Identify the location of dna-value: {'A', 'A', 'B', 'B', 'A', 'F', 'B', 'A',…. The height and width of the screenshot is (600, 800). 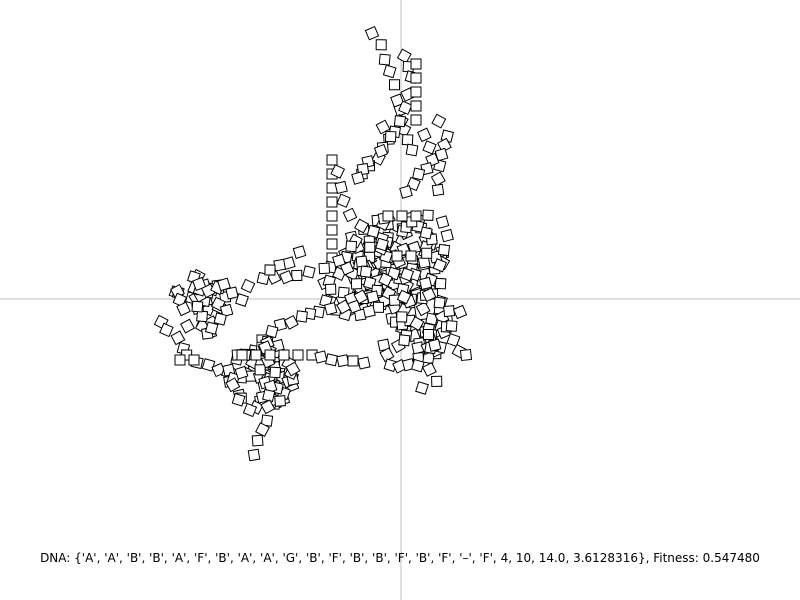
(360, 558).